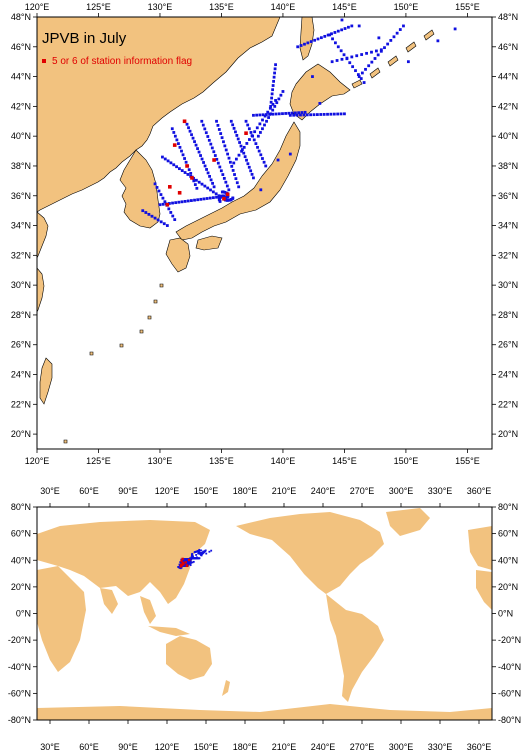 Image resolution: width=529 pixels, height=755 pixels. I want to click on ryukyu-islands, so click(113, 363).